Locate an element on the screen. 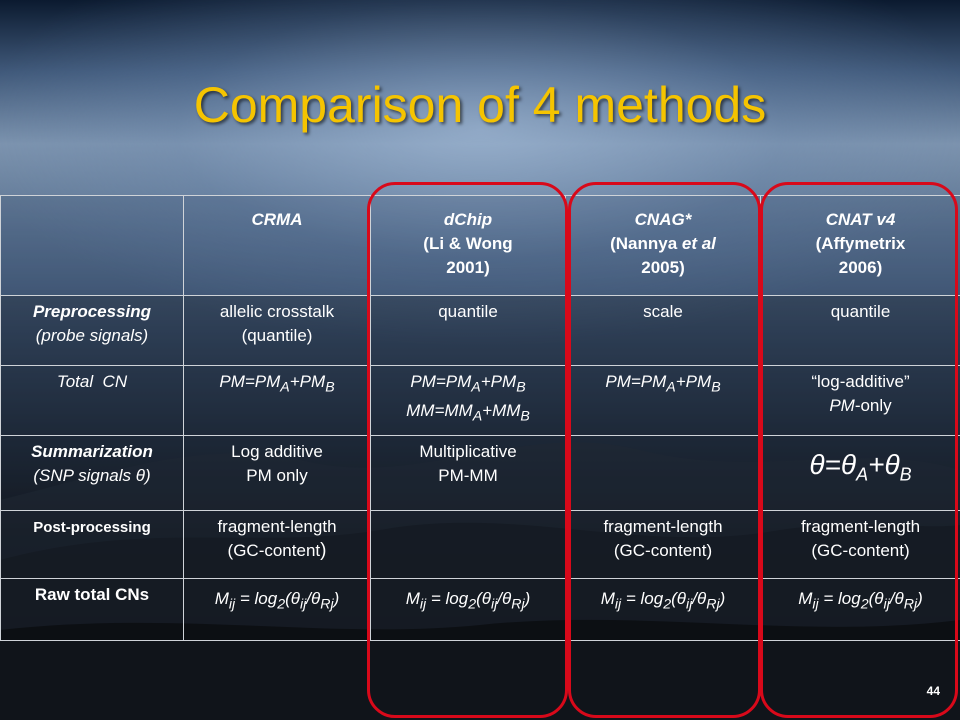  cell-text: Log additive is located at coordinates (277, 451).